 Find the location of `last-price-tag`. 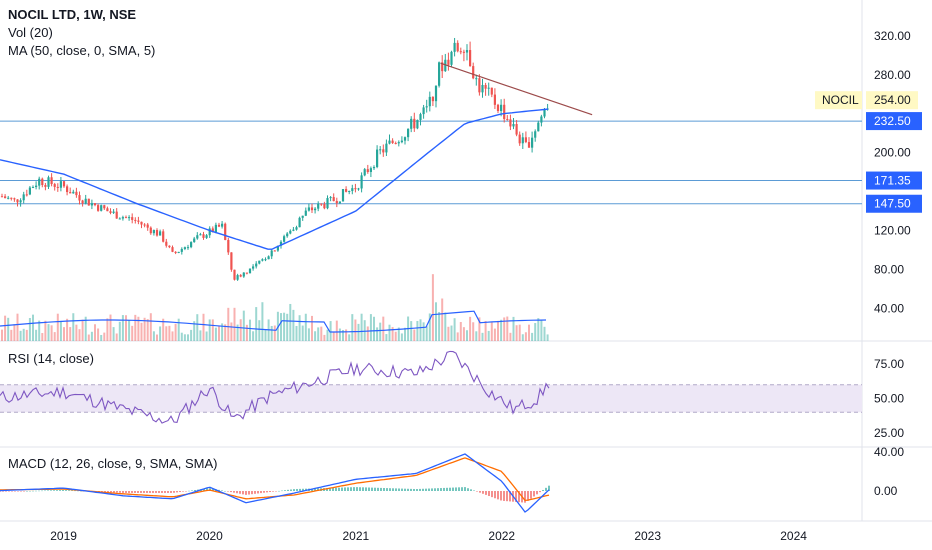

last-price-tag is located at coordinates (892, 100).